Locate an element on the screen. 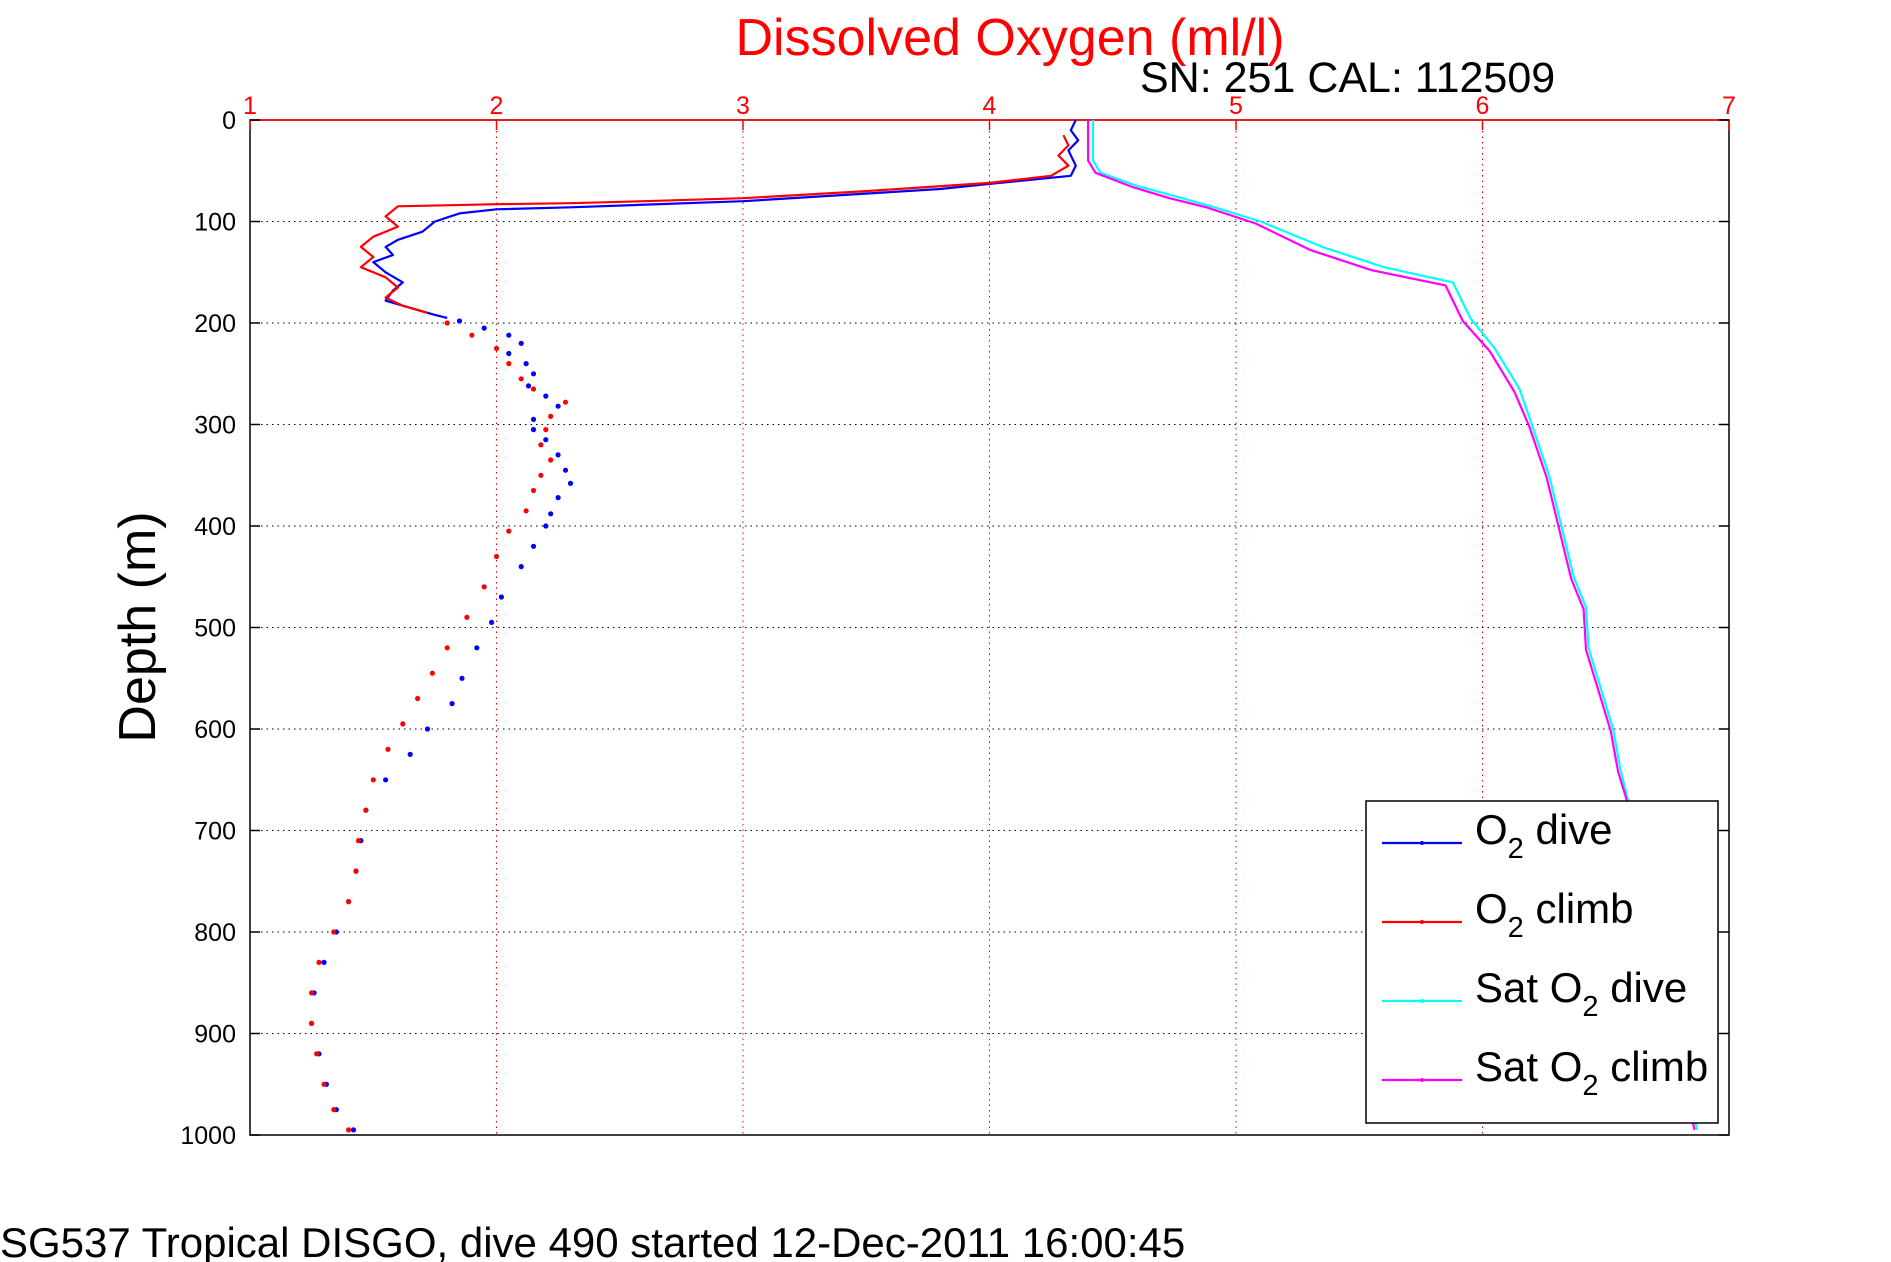 The width and height of the screenshot is (1891, 1262). legend-label: Sat O2 dive is located at coordinates (1581, 993).